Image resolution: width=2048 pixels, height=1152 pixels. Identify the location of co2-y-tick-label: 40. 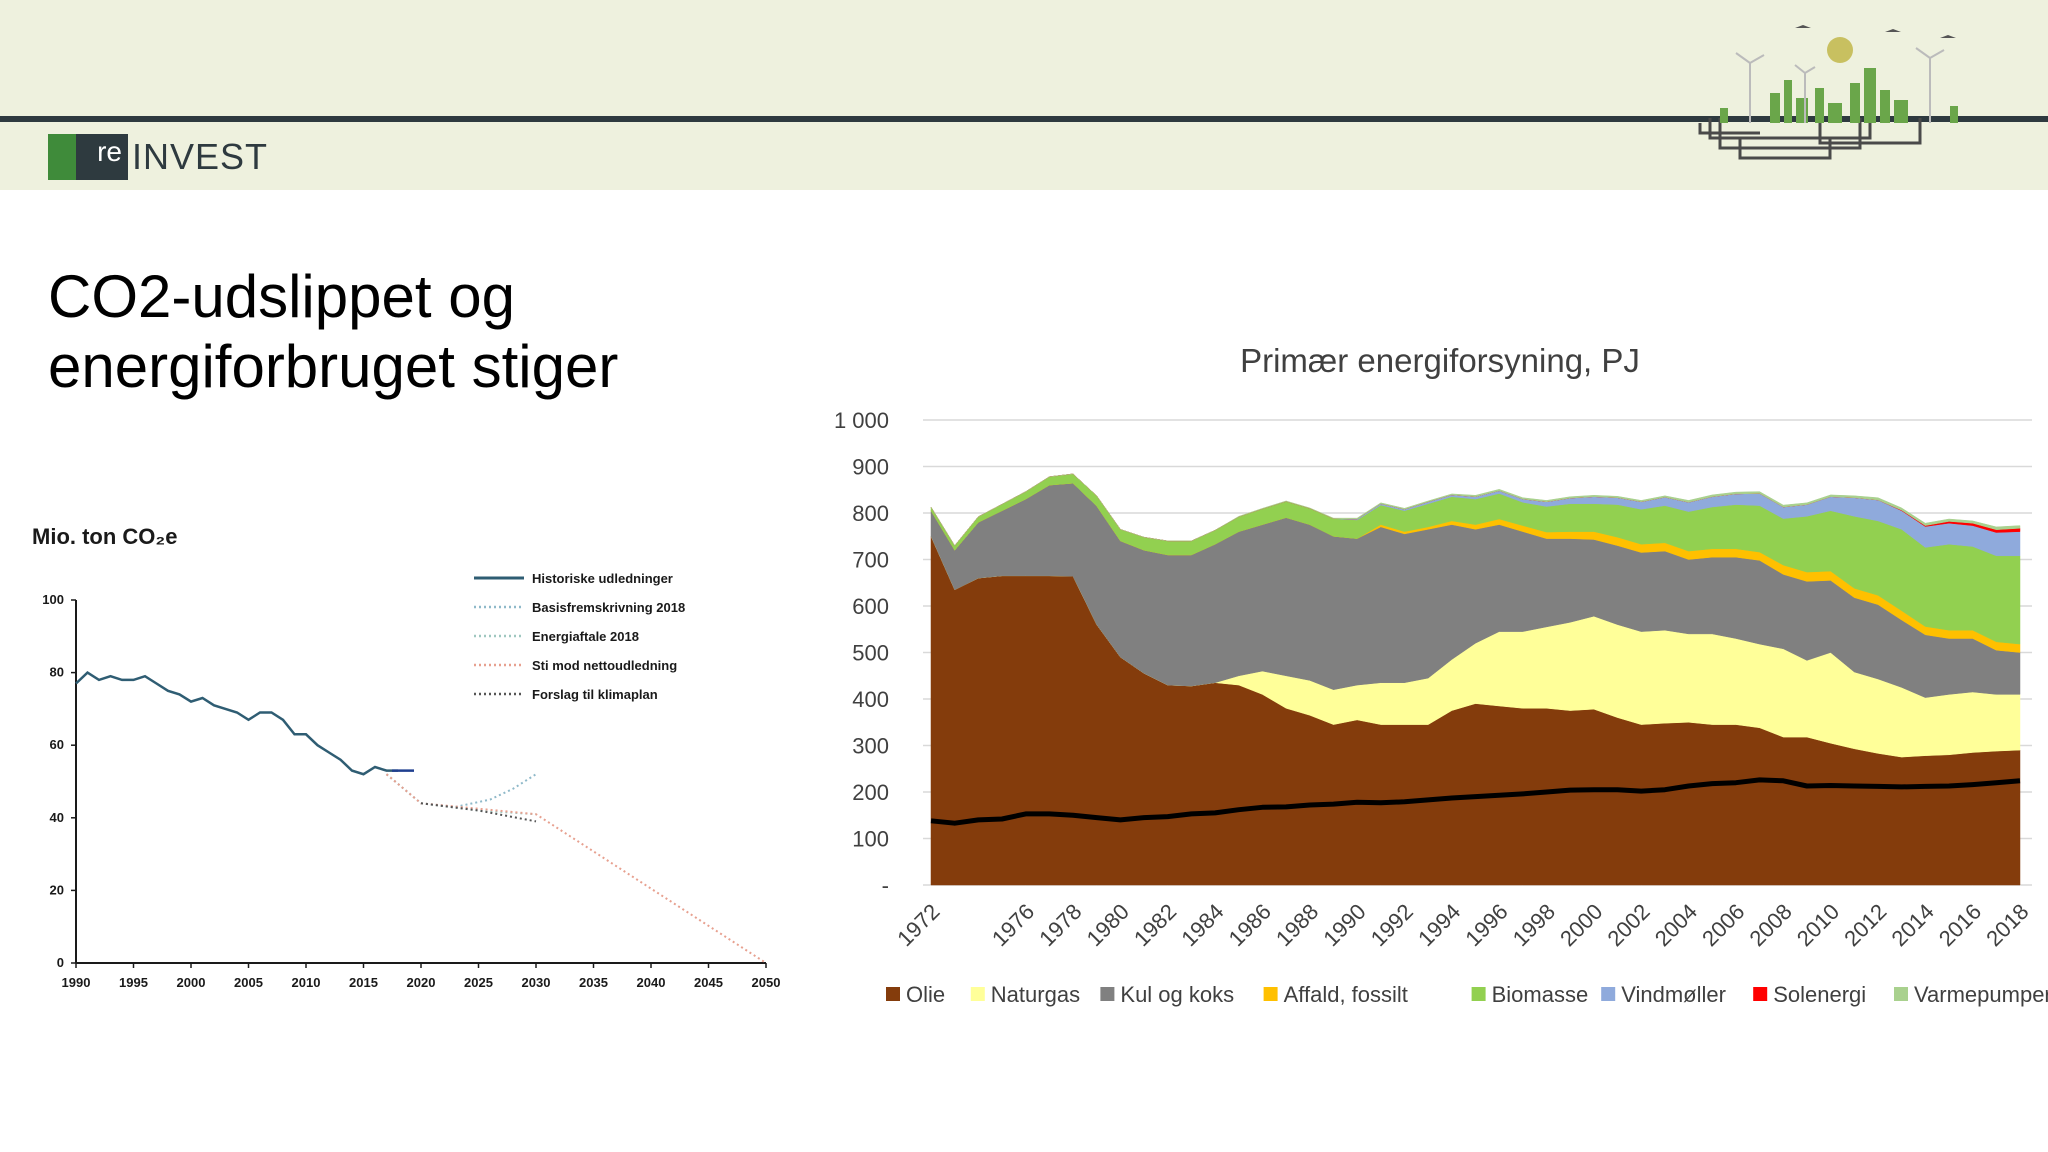
(57, 817).